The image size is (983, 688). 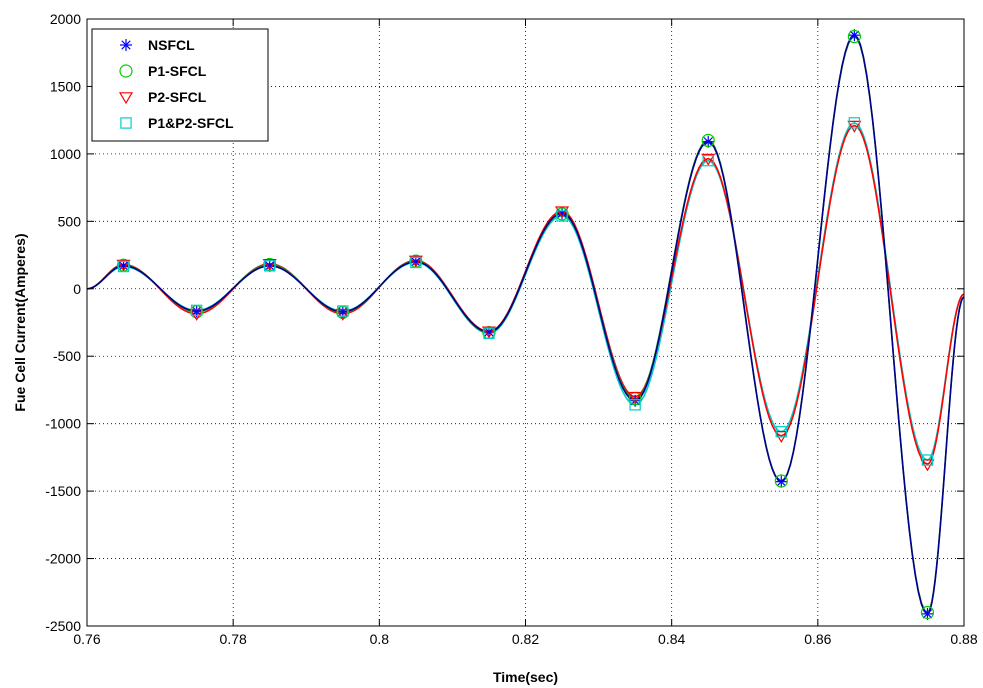 What do you see at coordinates (20, 322) in the screenshot?
I see `y-axis-label: Fue Cell Current(Amperes)` at bounding box center [20, 322].